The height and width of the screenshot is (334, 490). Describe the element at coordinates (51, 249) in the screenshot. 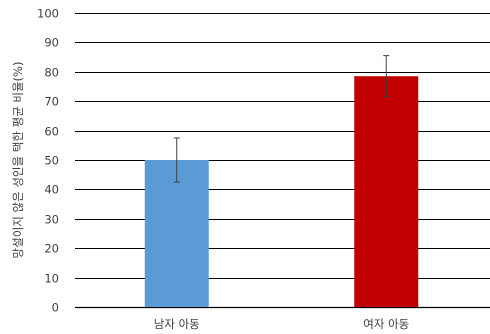

I see `y-tick-label: 20` at that location.